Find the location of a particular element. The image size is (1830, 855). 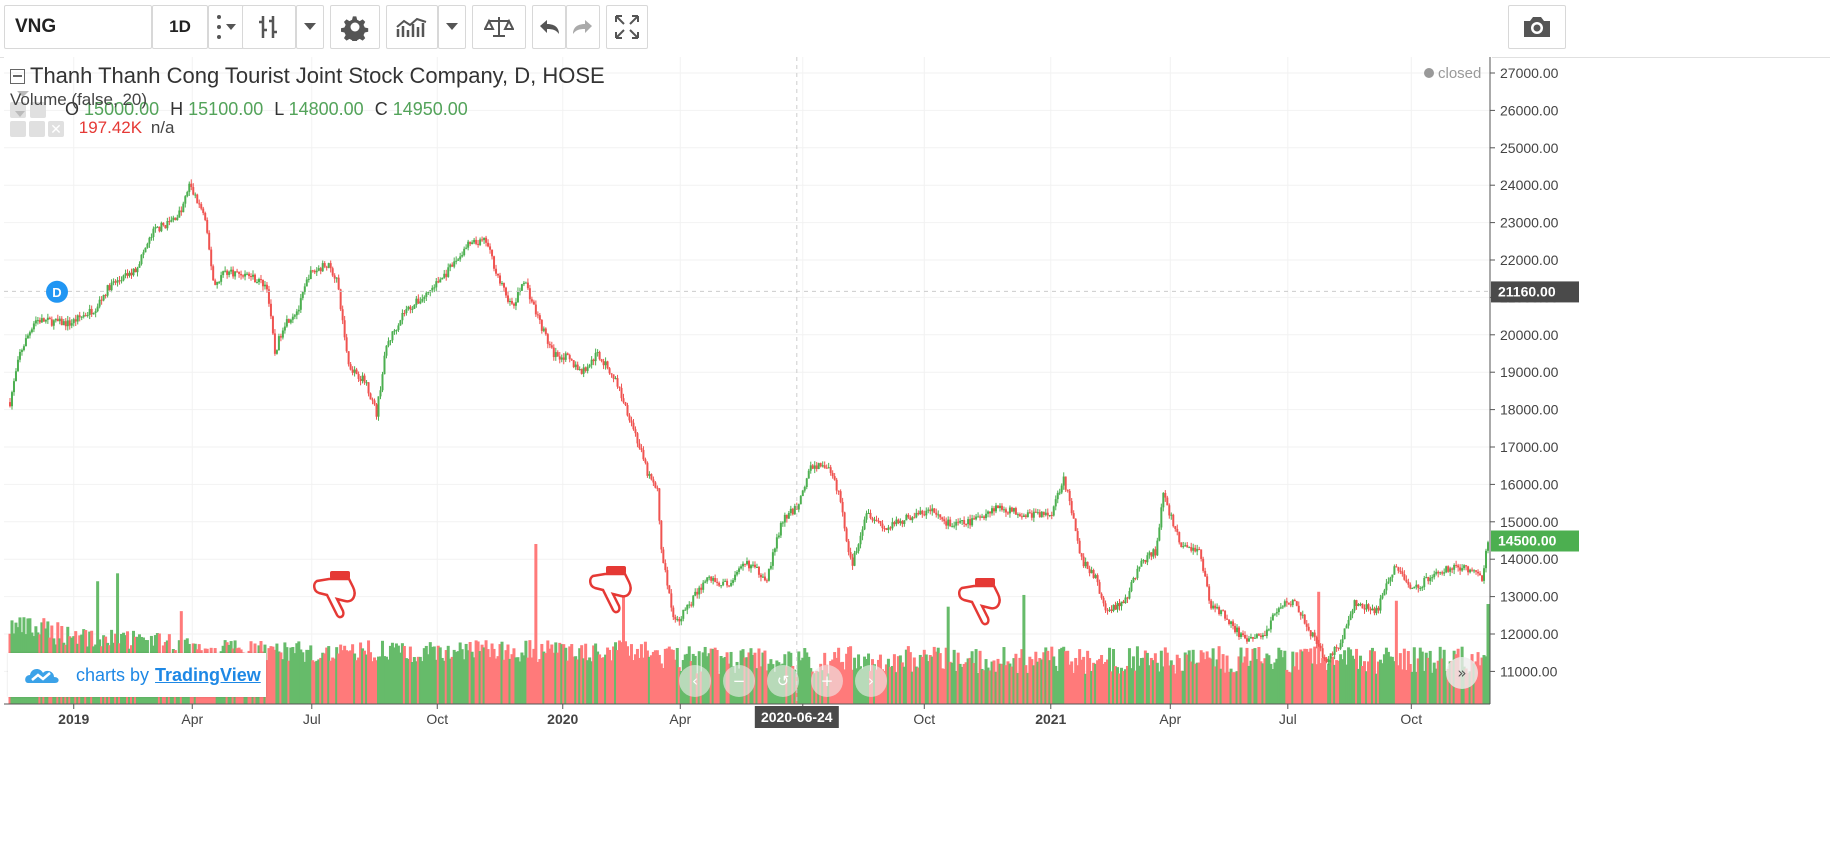

interval-button: 1D is located at coordinates (180, 27).